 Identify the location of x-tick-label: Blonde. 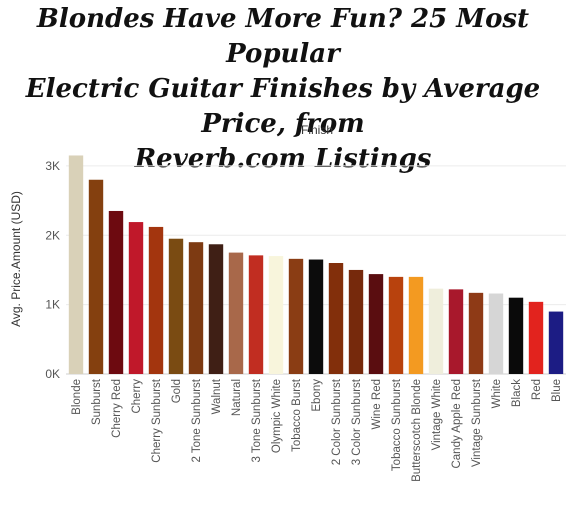
(77, 397).